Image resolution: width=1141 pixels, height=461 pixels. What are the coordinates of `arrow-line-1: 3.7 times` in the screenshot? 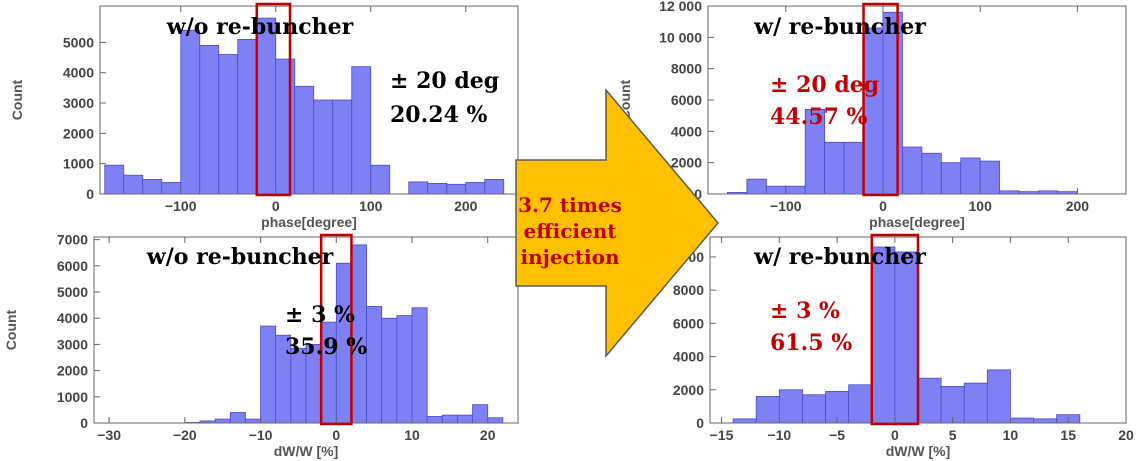 It's located at (570, 205).